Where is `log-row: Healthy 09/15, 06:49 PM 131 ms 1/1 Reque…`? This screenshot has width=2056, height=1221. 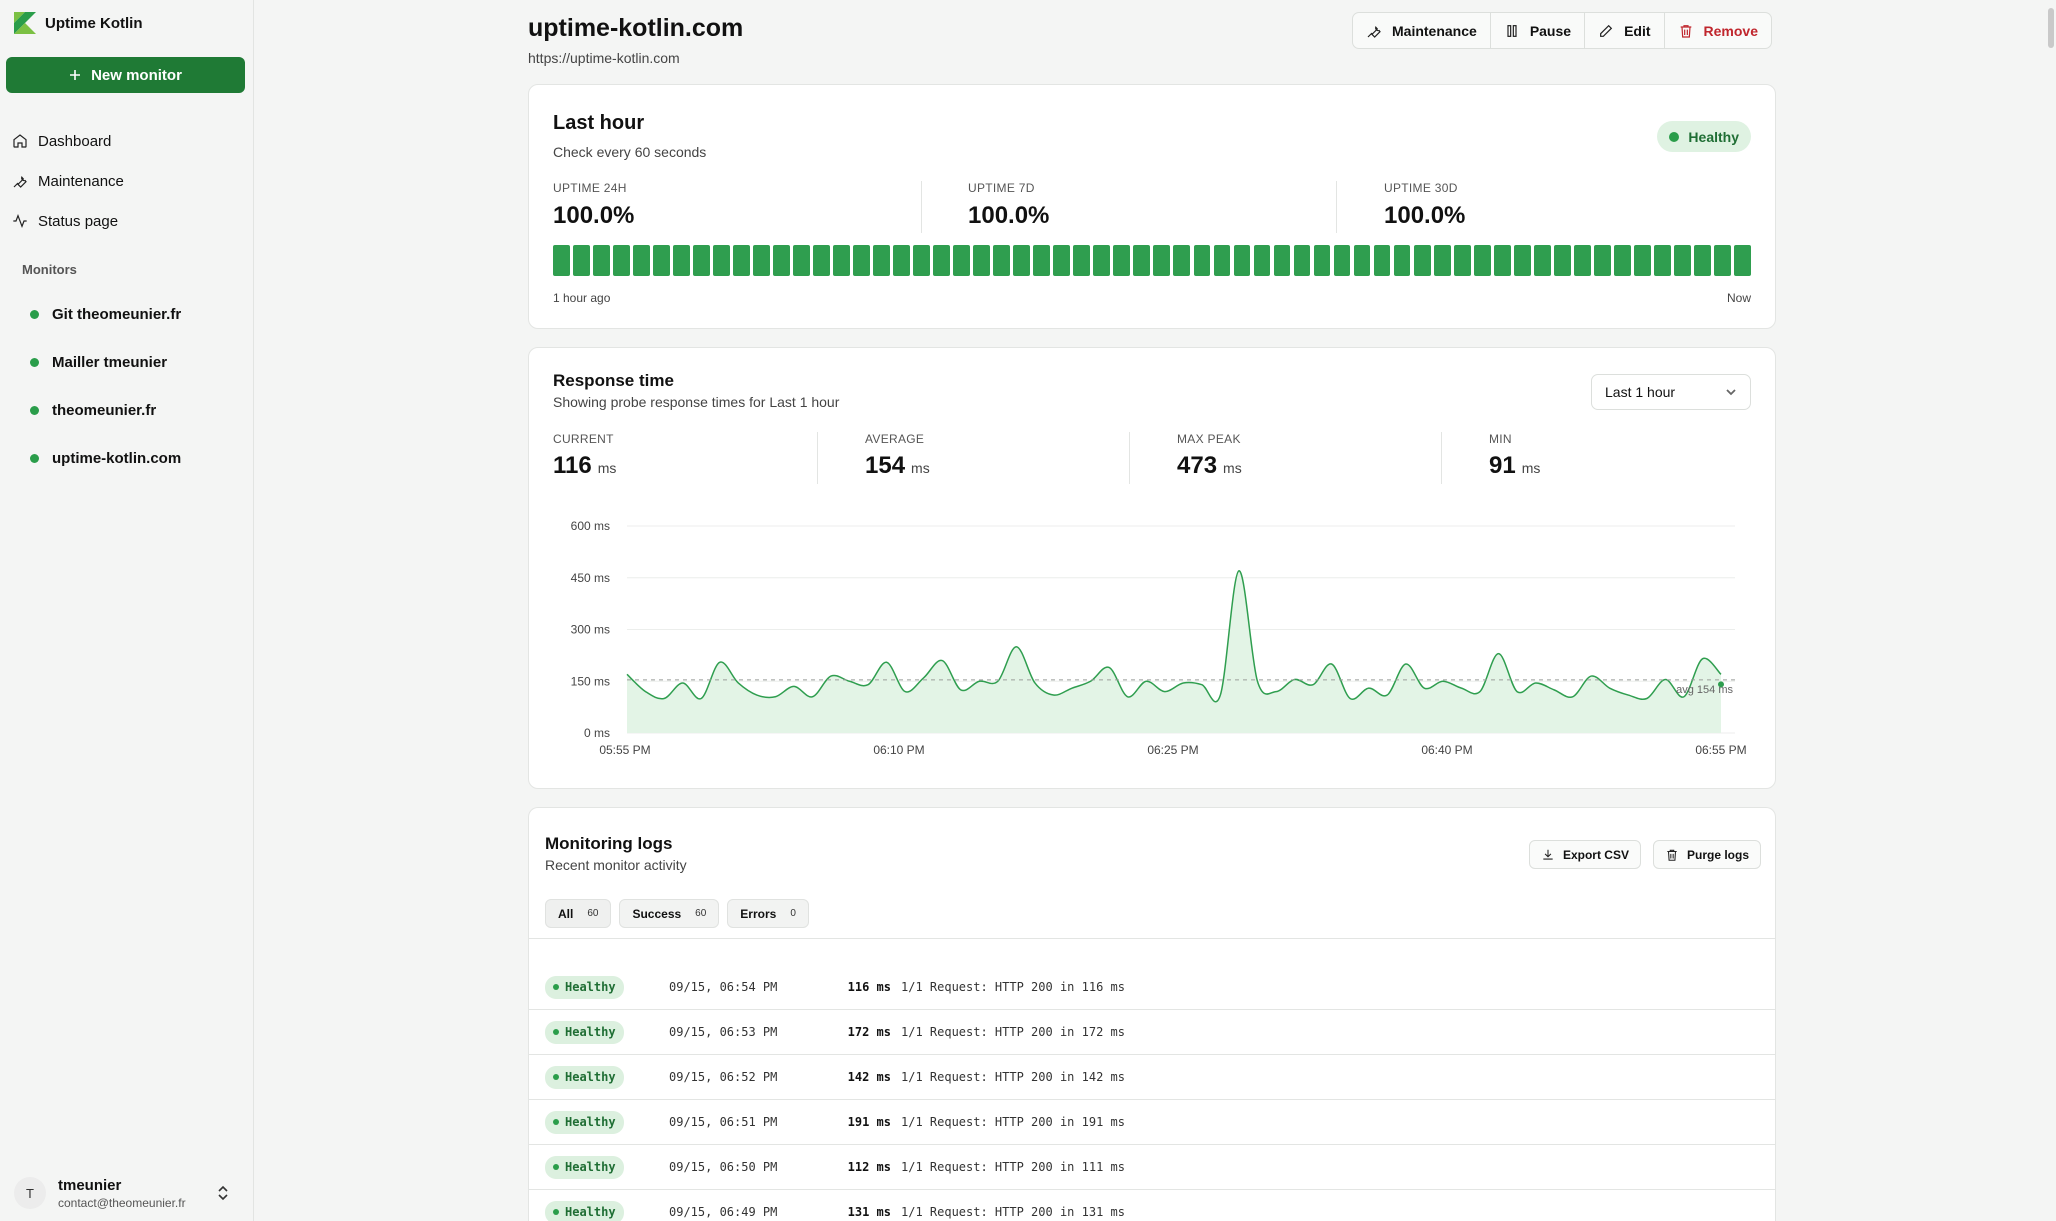
log-row: Healthy 09/15, 06:49 PM 131 ms 1/1 Reque… is located at coordinates (1152, 1205).